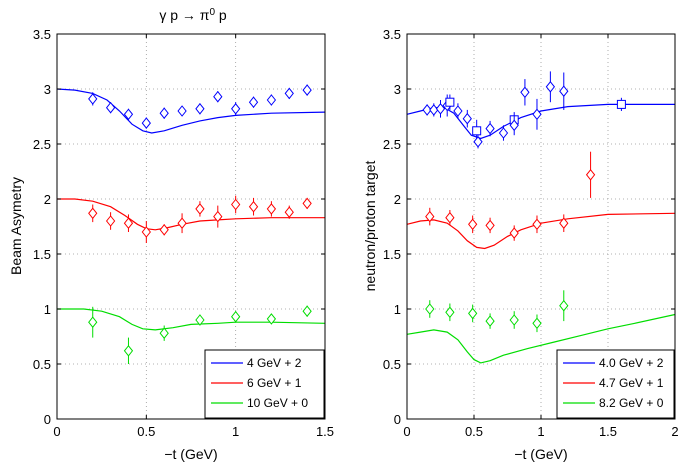  I want to click on x-tick-label: 1, so click(235, 431).